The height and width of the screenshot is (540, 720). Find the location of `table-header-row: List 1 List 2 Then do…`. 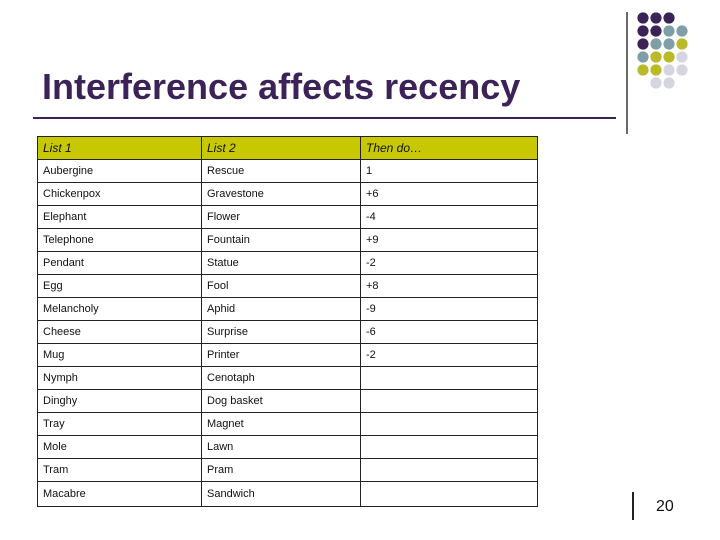

table-header-row: List 1 List 2 Then do… is located at coordinates (287, 148).